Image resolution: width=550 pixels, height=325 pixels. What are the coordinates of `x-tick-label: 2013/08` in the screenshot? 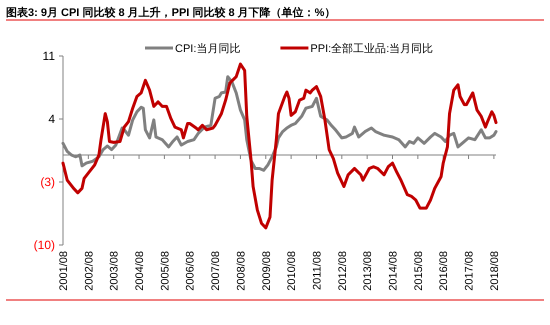 It's located at (368, 271).